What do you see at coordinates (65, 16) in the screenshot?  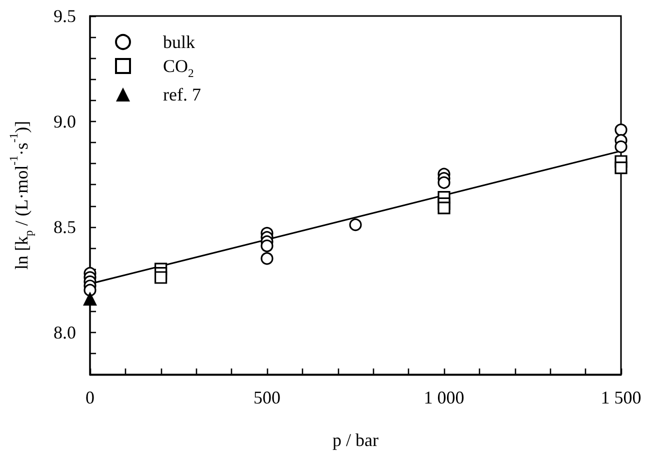 I see `y-tick-label: 9.5` at bounding box center [65, 16].